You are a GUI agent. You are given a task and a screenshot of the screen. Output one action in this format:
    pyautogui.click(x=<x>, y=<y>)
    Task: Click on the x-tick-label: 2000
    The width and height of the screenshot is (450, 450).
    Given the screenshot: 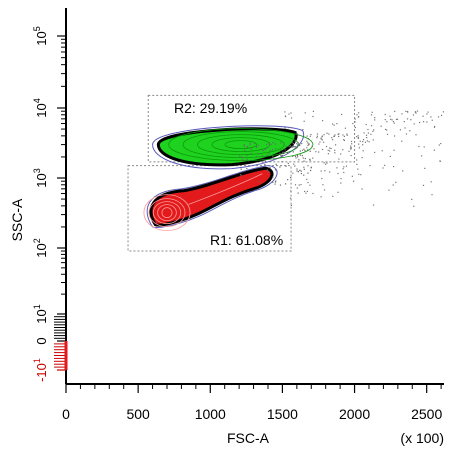 What is the action you would take?
    pyautogui.click(x=354, y=414)
    